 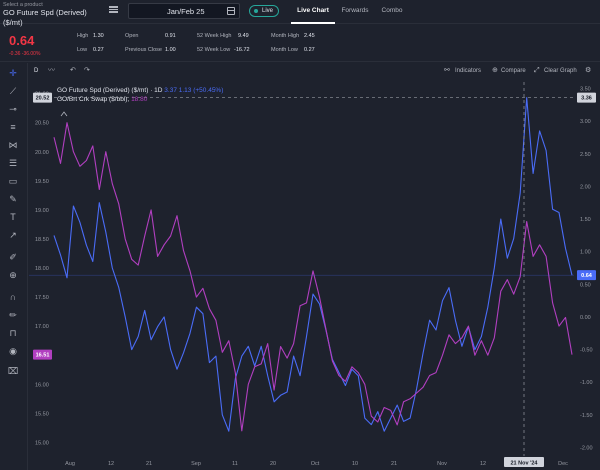 I want to click on crosshair-right-value-tag: 3.36, so click(x=586, y=99).